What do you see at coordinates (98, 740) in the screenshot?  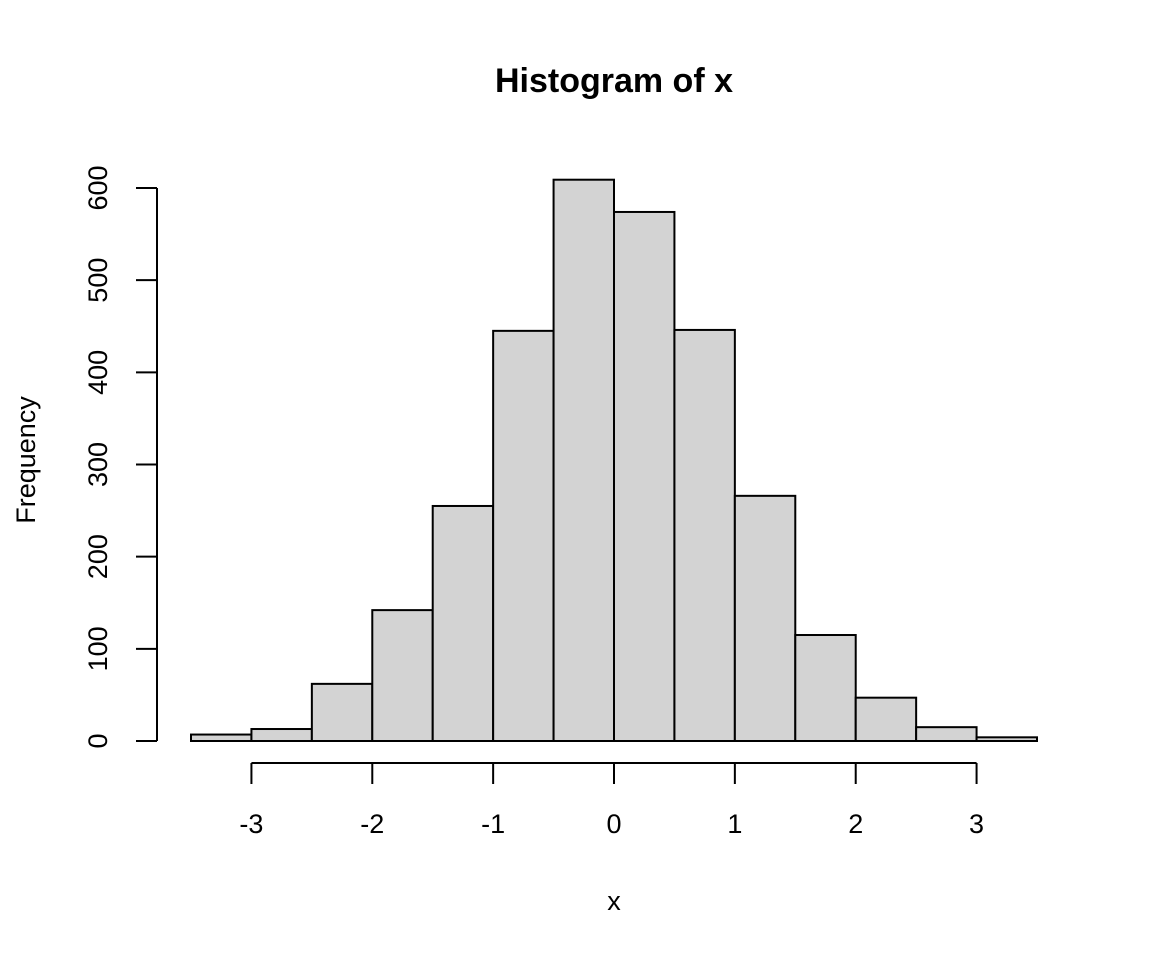 I see `y-tick-label: 0` at bounding box center [98, 740].